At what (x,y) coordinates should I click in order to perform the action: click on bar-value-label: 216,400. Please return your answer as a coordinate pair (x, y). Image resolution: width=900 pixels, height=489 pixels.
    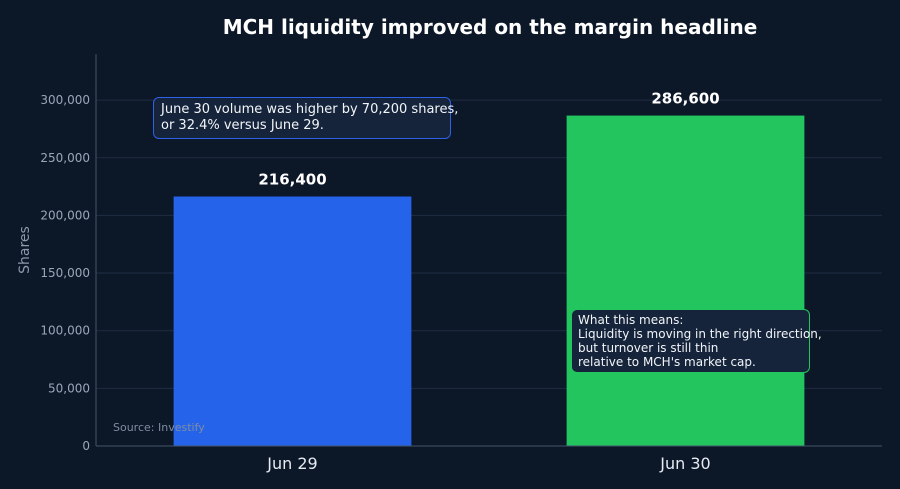
    Looking at the image, I should click on (292, 180).